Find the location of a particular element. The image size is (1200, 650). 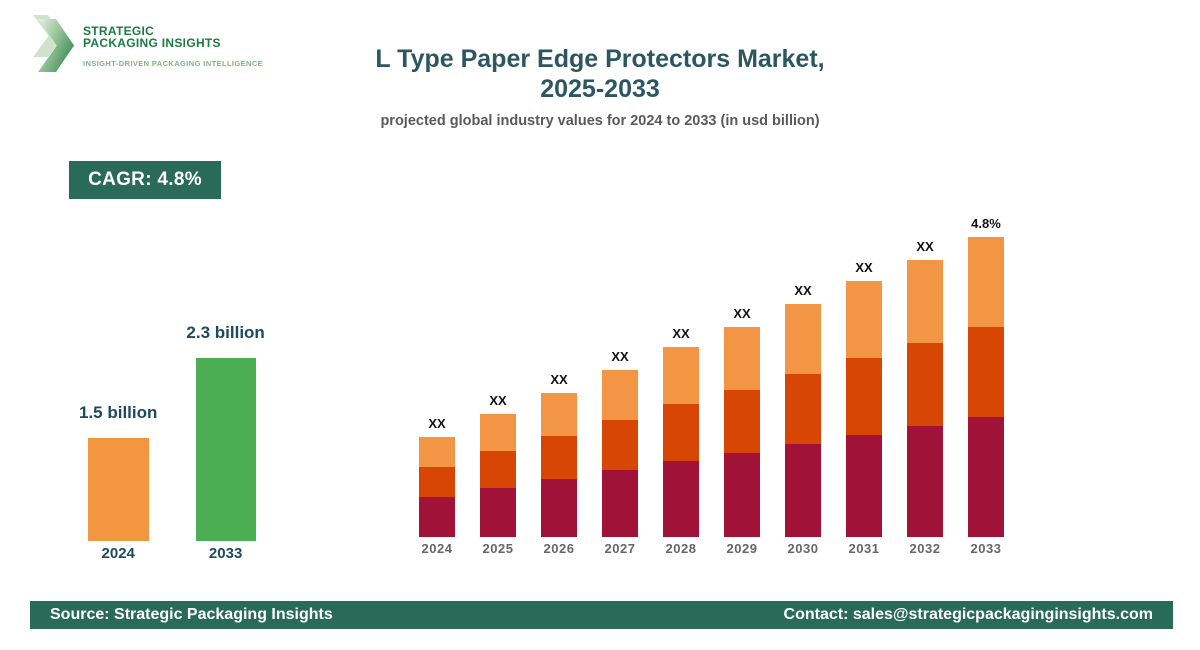

stacked-bar-column-2032: XX 2032 is located at coordinates (925, 397).